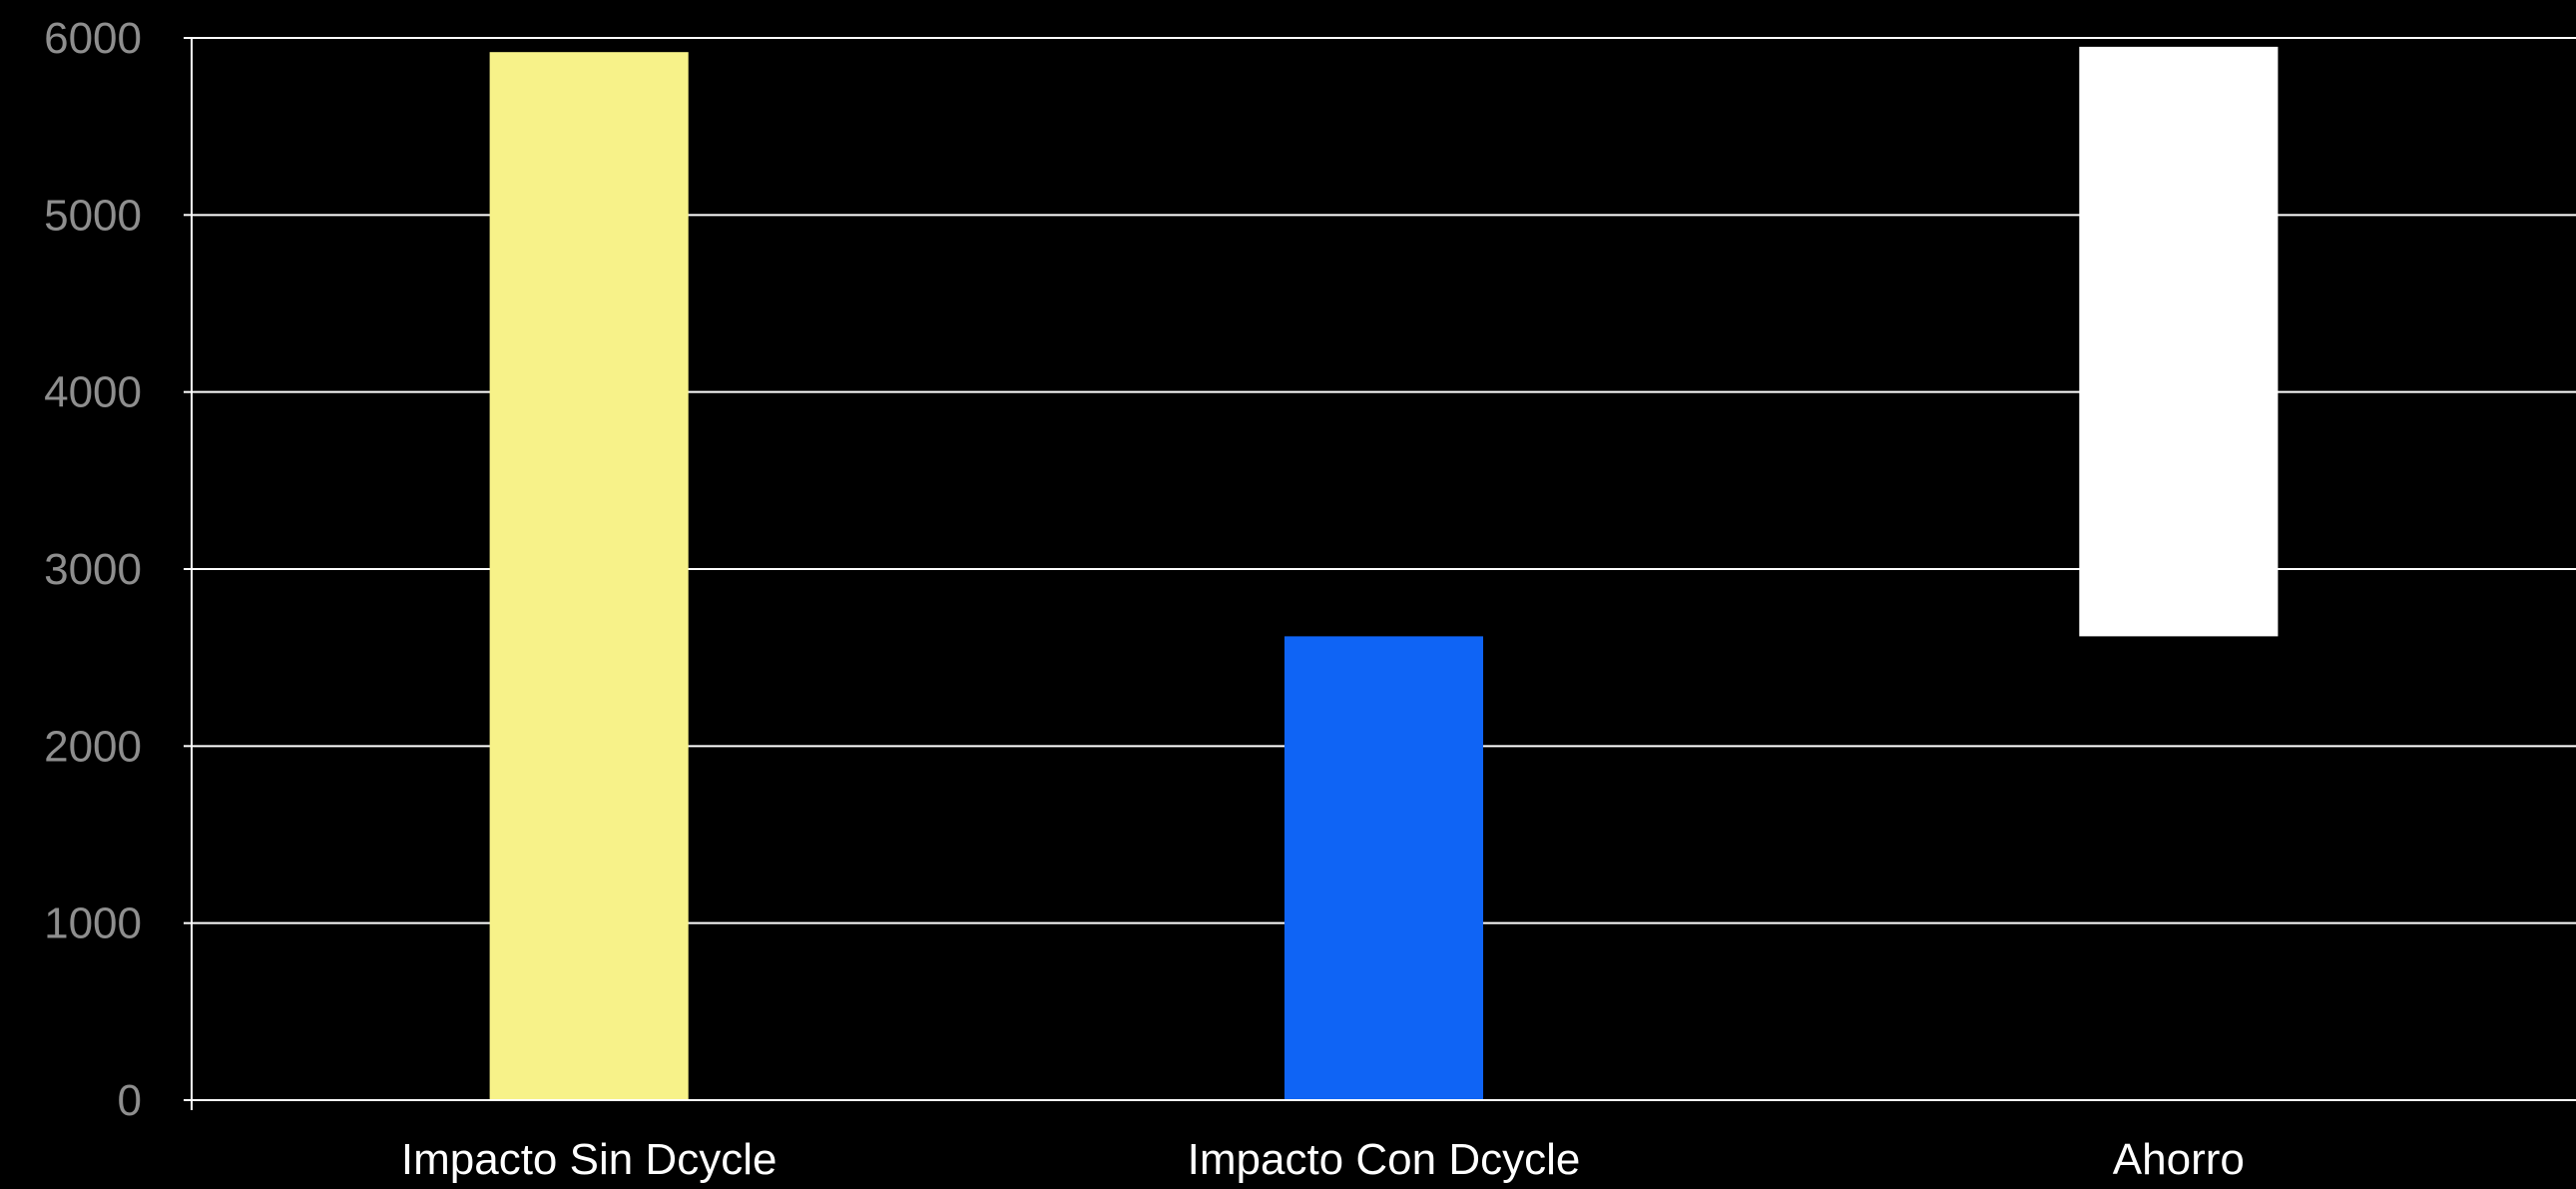 The height and width of the screenshot is (1189, 2576). I want to click on y-tick-label: 0, so click(130, 1100).